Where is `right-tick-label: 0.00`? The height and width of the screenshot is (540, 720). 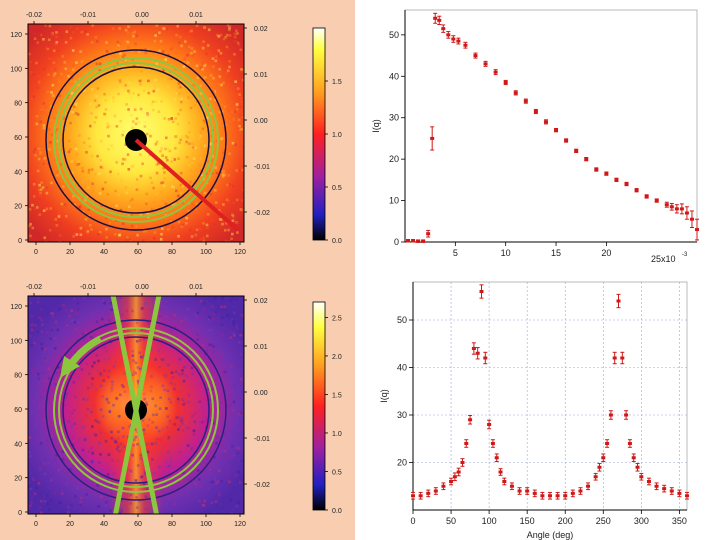 right-tick-label: 0.00 is located at coordinates (261, 121).